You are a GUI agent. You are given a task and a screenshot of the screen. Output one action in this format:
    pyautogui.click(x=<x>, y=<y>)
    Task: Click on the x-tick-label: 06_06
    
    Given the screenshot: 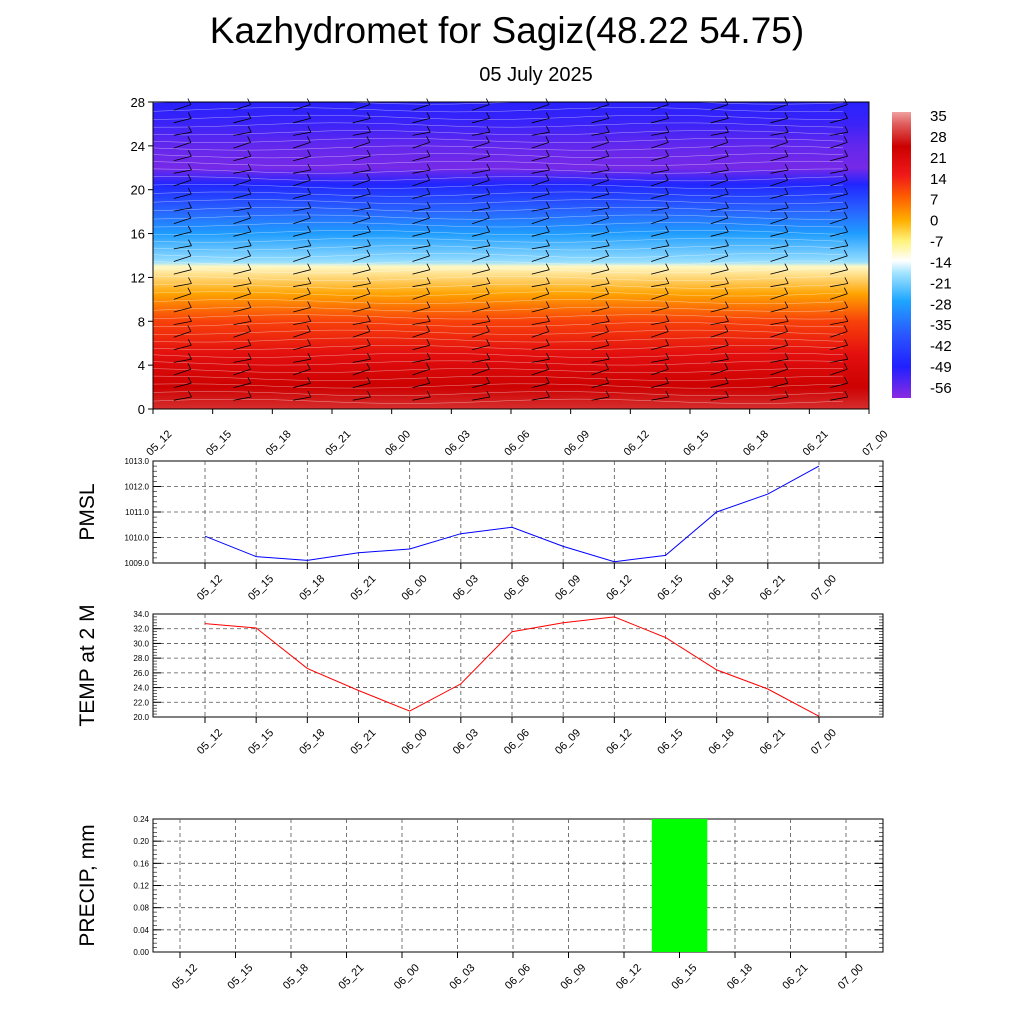 What is the action you would take?
    pyautogui.click(x=517, y=443)
    